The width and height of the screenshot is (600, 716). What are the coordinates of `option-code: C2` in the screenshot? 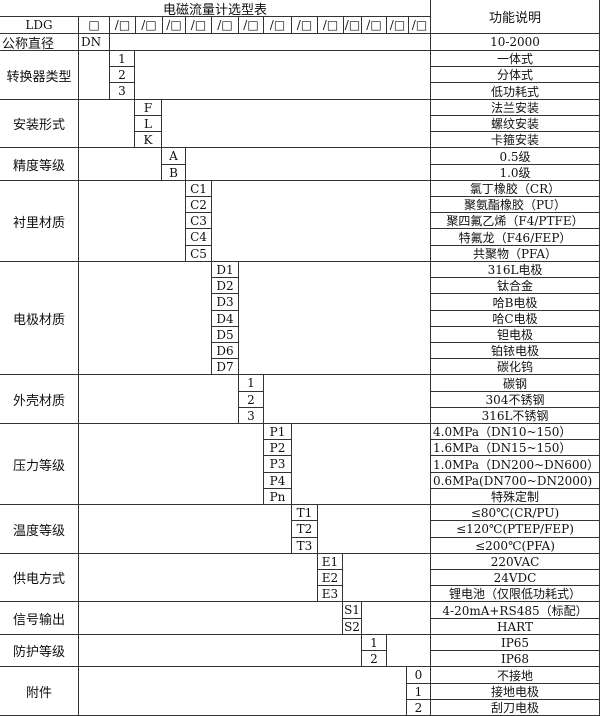 It's located at (198, 204).